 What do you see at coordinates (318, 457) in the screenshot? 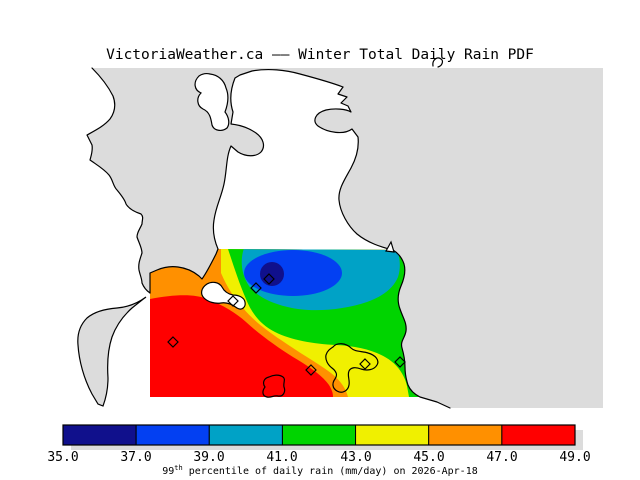
I see `colorbar-tick-labels: 35.0 37.0 39.0 41.0 43.0 45.0 47.0 49.0` at bounding box center [318, 457].